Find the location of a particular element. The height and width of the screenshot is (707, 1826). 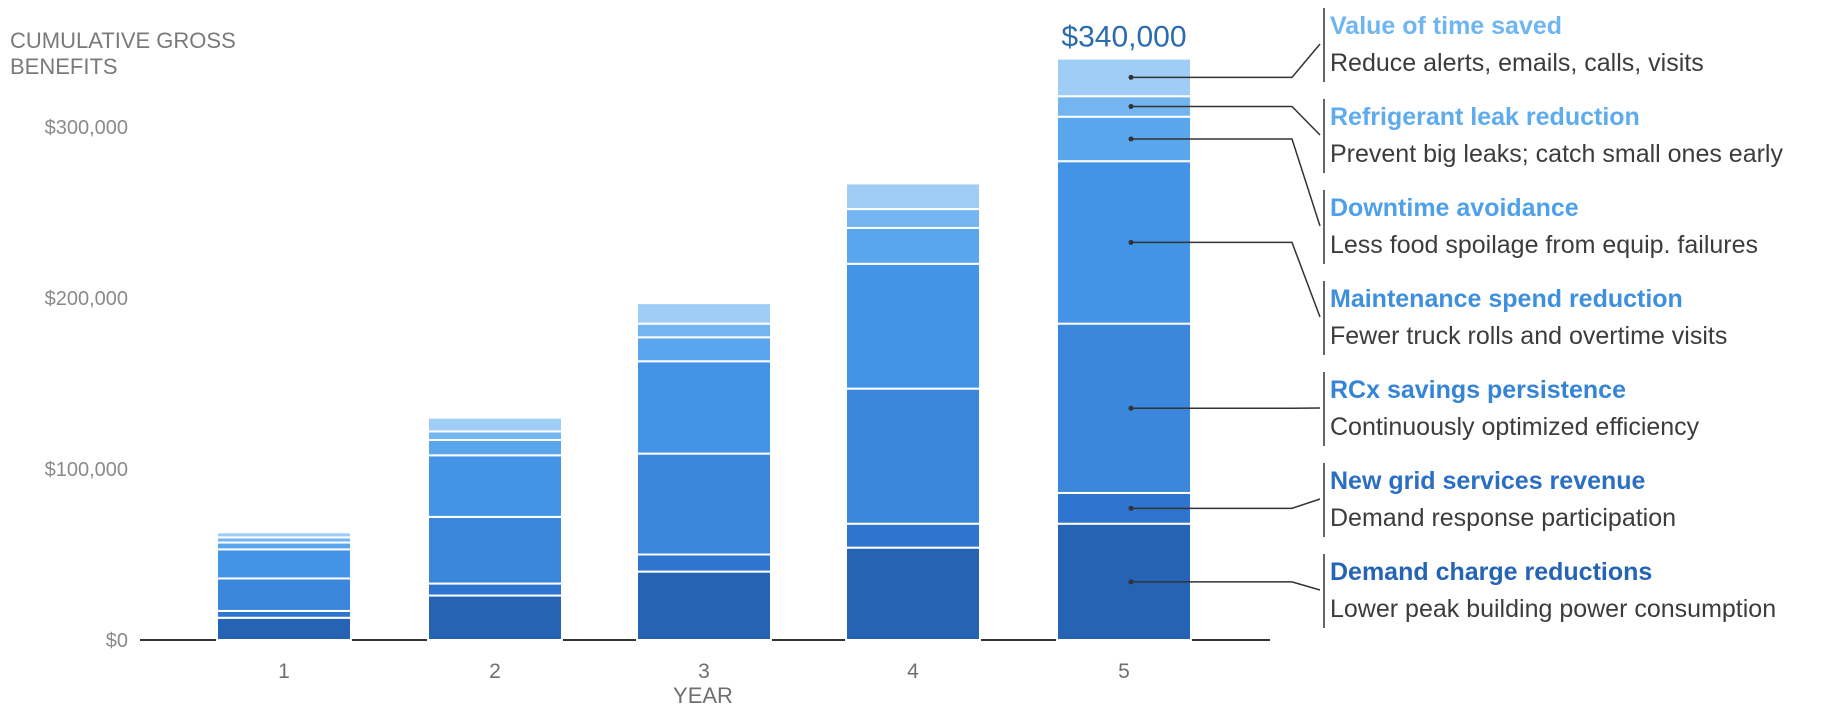

legend-series-name: RCx savings persistence is located at coordinates (1478, 390).